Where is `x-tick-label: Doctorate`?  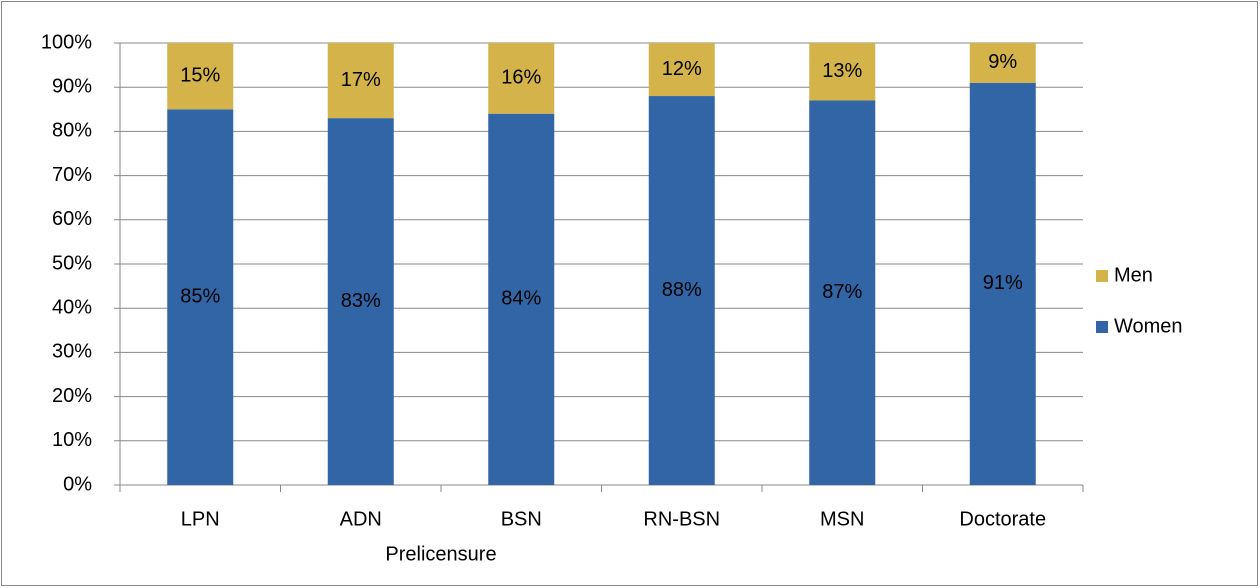 x-tick-label: Doctorate is located at coordinates (1002, 519).